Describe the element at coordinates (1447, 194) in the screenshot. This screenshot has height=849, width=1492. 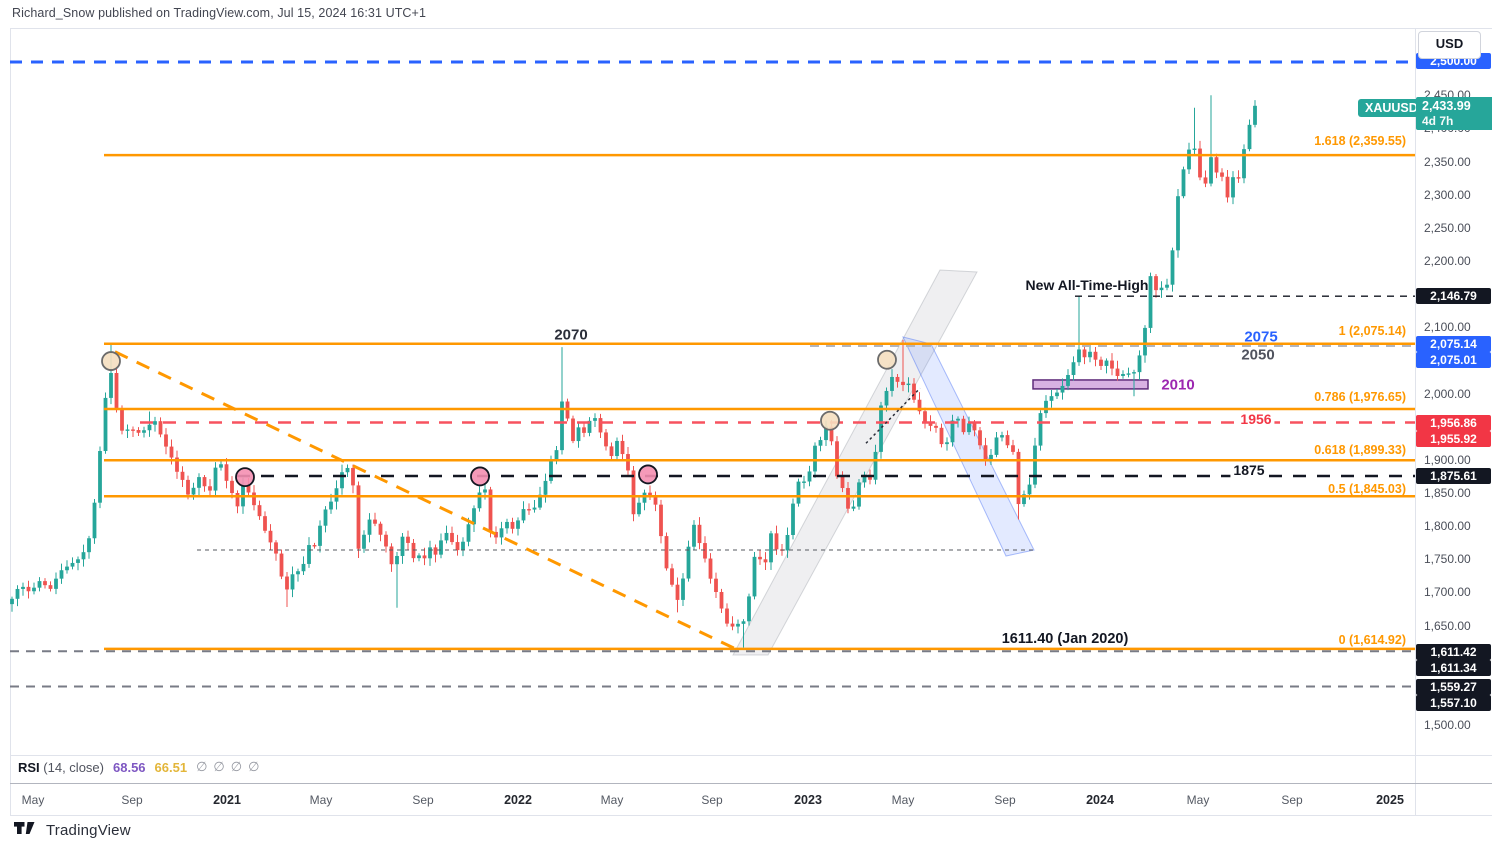
I see `price-tick: 2,300.00` at that location.